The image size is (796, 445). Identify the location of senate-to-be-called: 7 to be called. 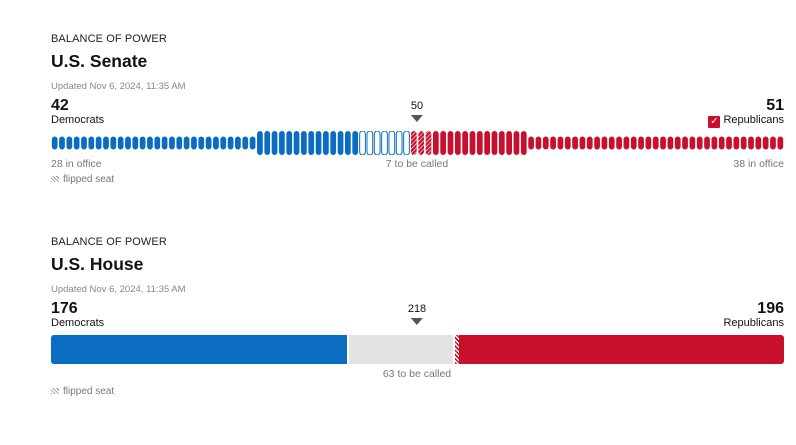
(417, 164).